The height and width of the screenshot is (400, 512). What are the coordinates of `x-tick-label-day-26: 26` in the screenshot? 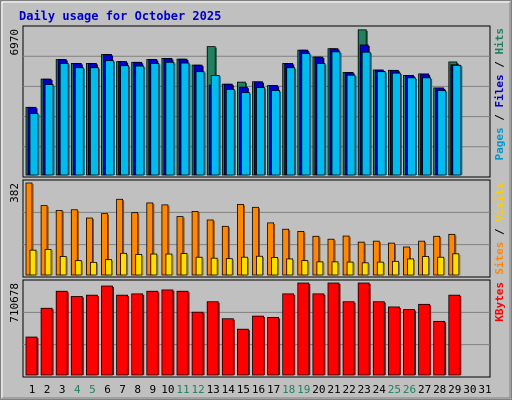 It's located at (409, 389).